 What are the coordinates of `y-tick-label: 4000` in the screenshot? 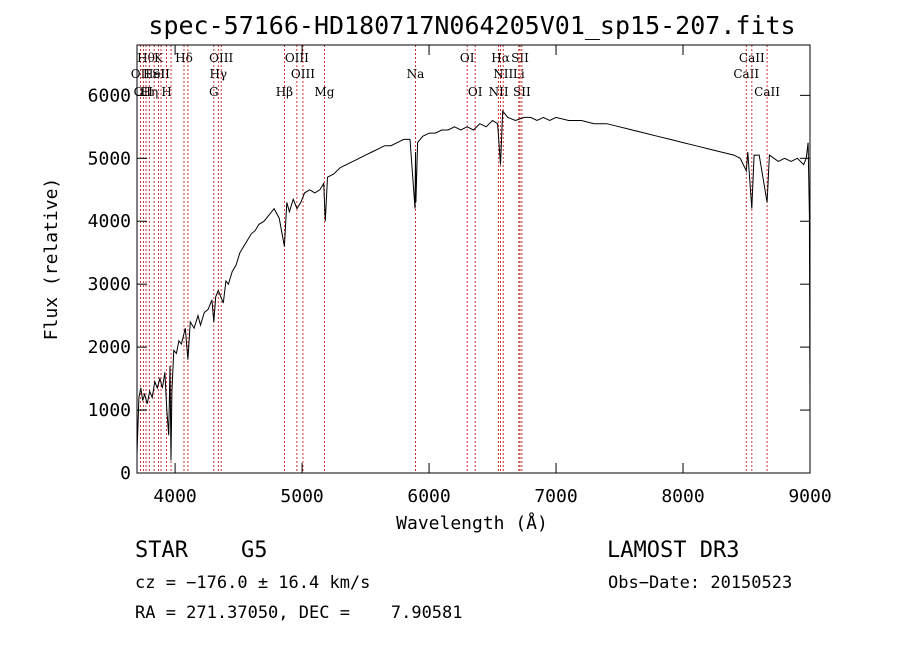 It's located at (109, 221).